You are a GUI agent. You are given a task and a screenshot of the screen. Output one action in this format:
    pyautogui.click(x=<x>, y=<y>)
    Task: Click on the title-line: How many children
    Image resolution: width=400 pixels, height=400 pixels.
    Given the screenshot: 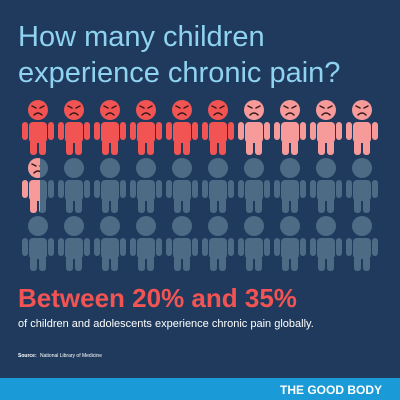 What is the action you would take?
    pyautogui.click(x=141, y=37)
    